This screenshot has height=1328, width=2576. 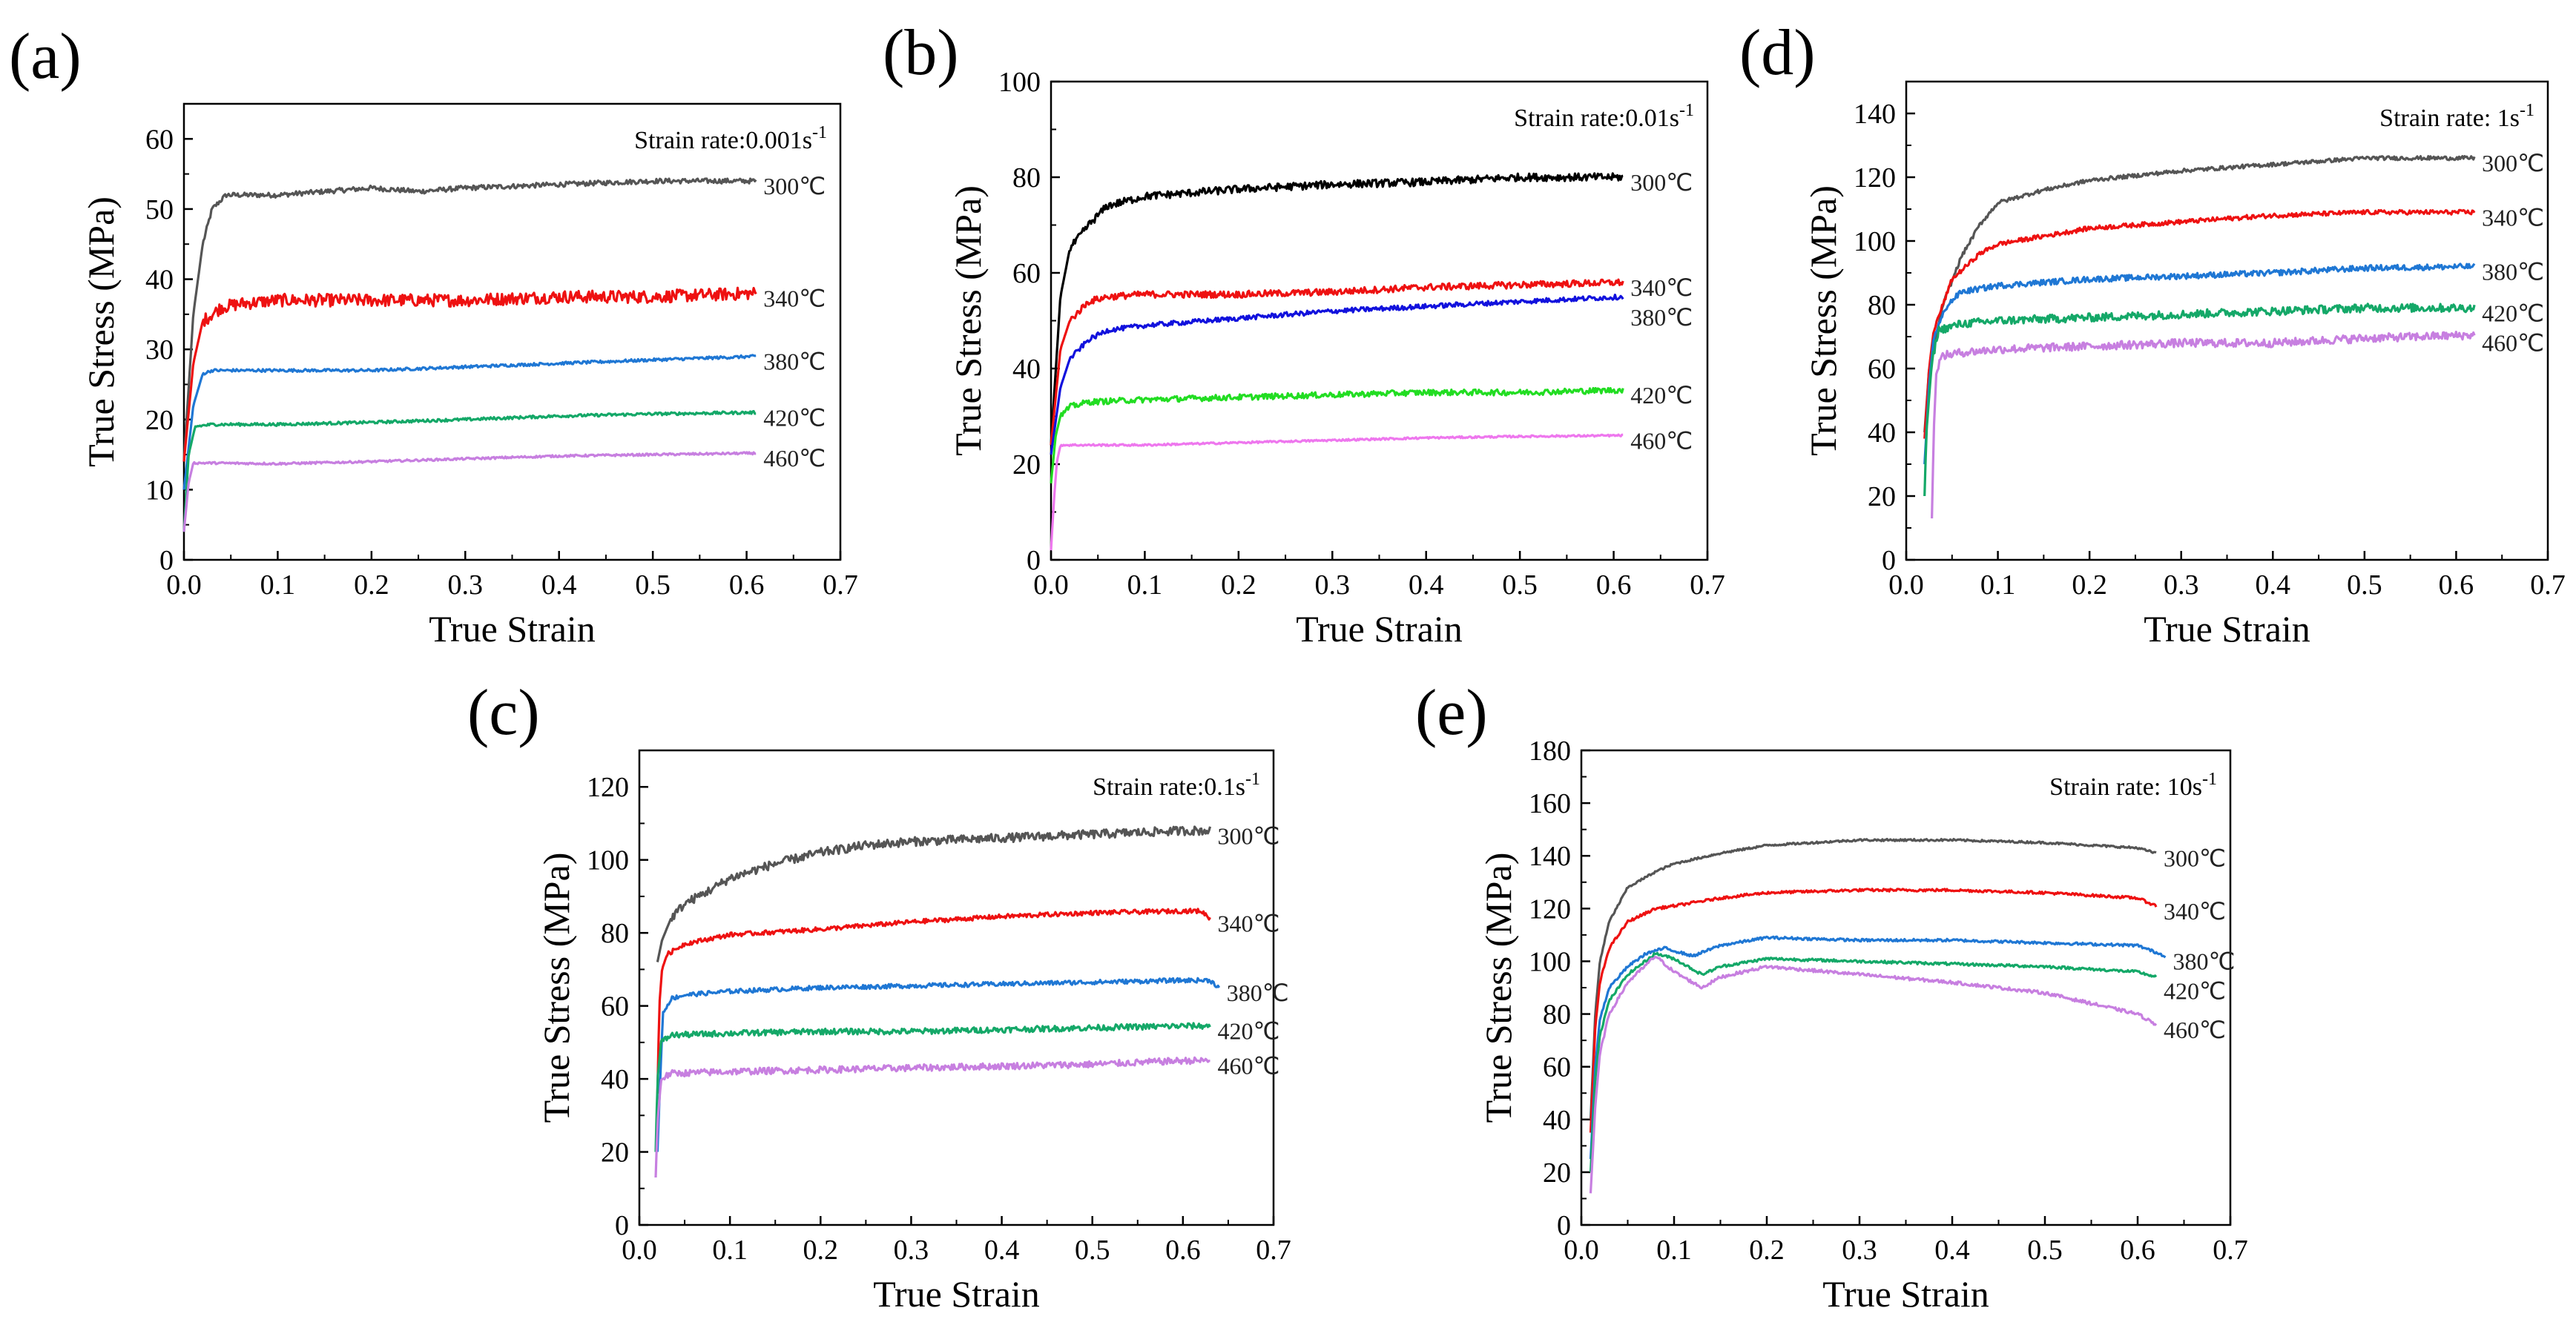 I want to click on strain-rate-text: Strain rate:0.1s, so click(x=1169, y=787).